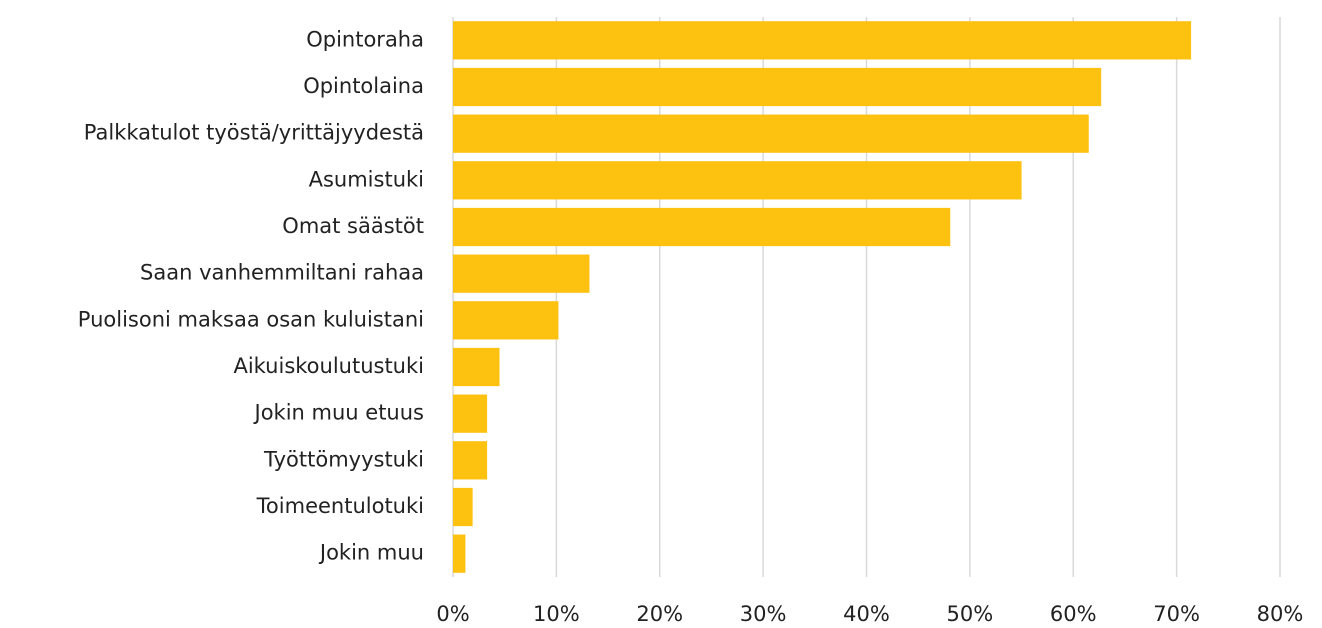  Describe the element at coordinates (556, 614) in the screenshot. I see `x-tick-label: 10%` at that location.